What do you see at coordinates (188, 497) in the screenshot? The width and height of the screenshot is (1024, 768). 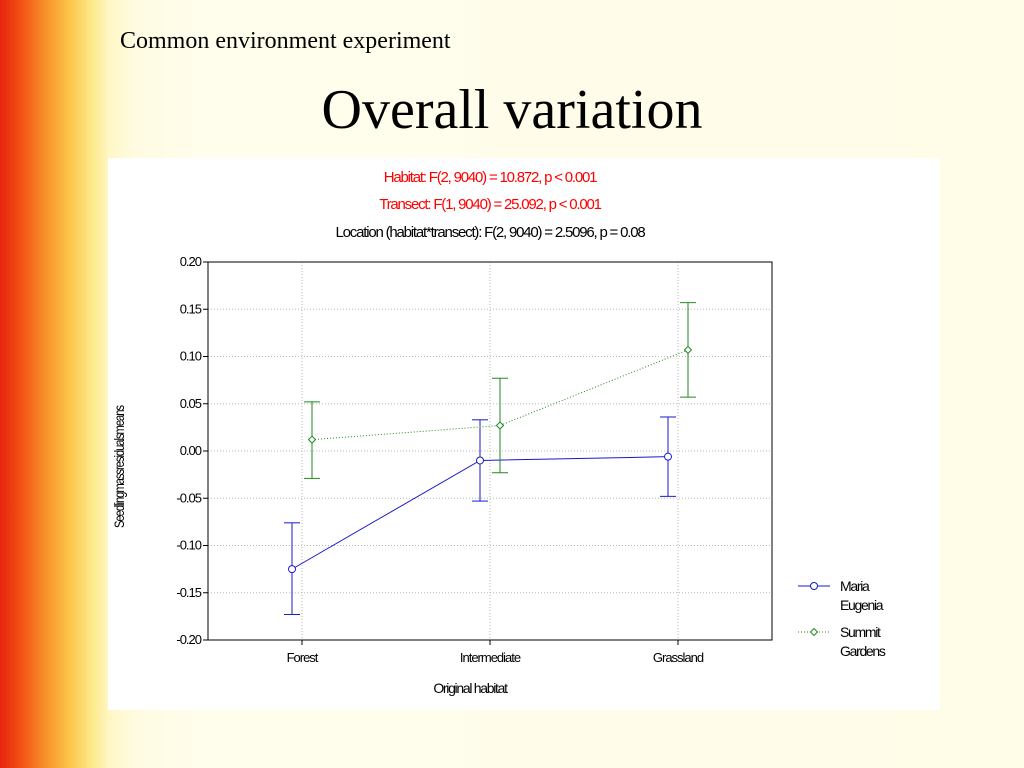 I see `y-tick-label: -0.05` at bounding box center [188, 497].